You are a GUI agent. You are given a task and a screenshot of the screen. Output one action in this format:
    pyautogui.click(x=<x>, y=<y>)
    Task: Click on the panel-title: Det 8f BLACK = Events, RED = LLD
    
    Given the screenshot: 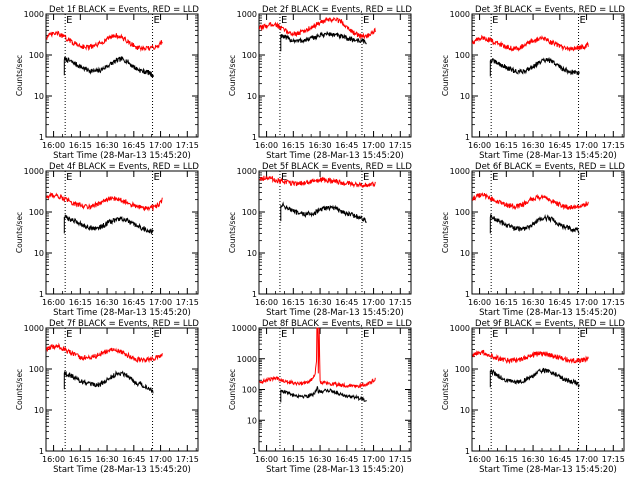 What is the action you would take?
    pyautogui.click(x=337, y=324)
    